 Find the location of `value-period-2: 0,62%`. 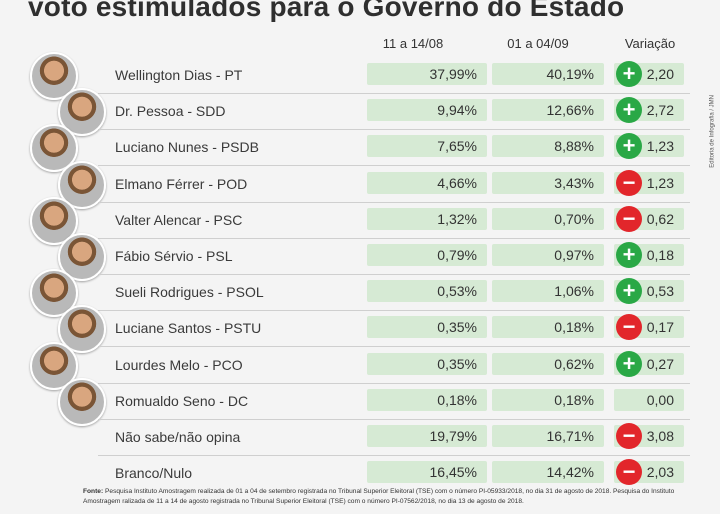

value-period-2: 0,62% is located at coordinates (548, 363).